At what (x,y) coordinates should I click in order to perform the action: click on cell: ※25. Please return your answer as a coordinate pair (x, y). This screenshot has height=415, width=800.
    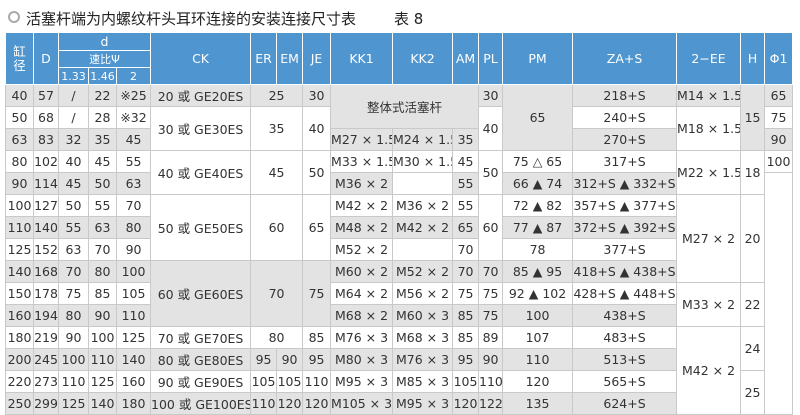
    Looking at the image, I should click on (133, 95).